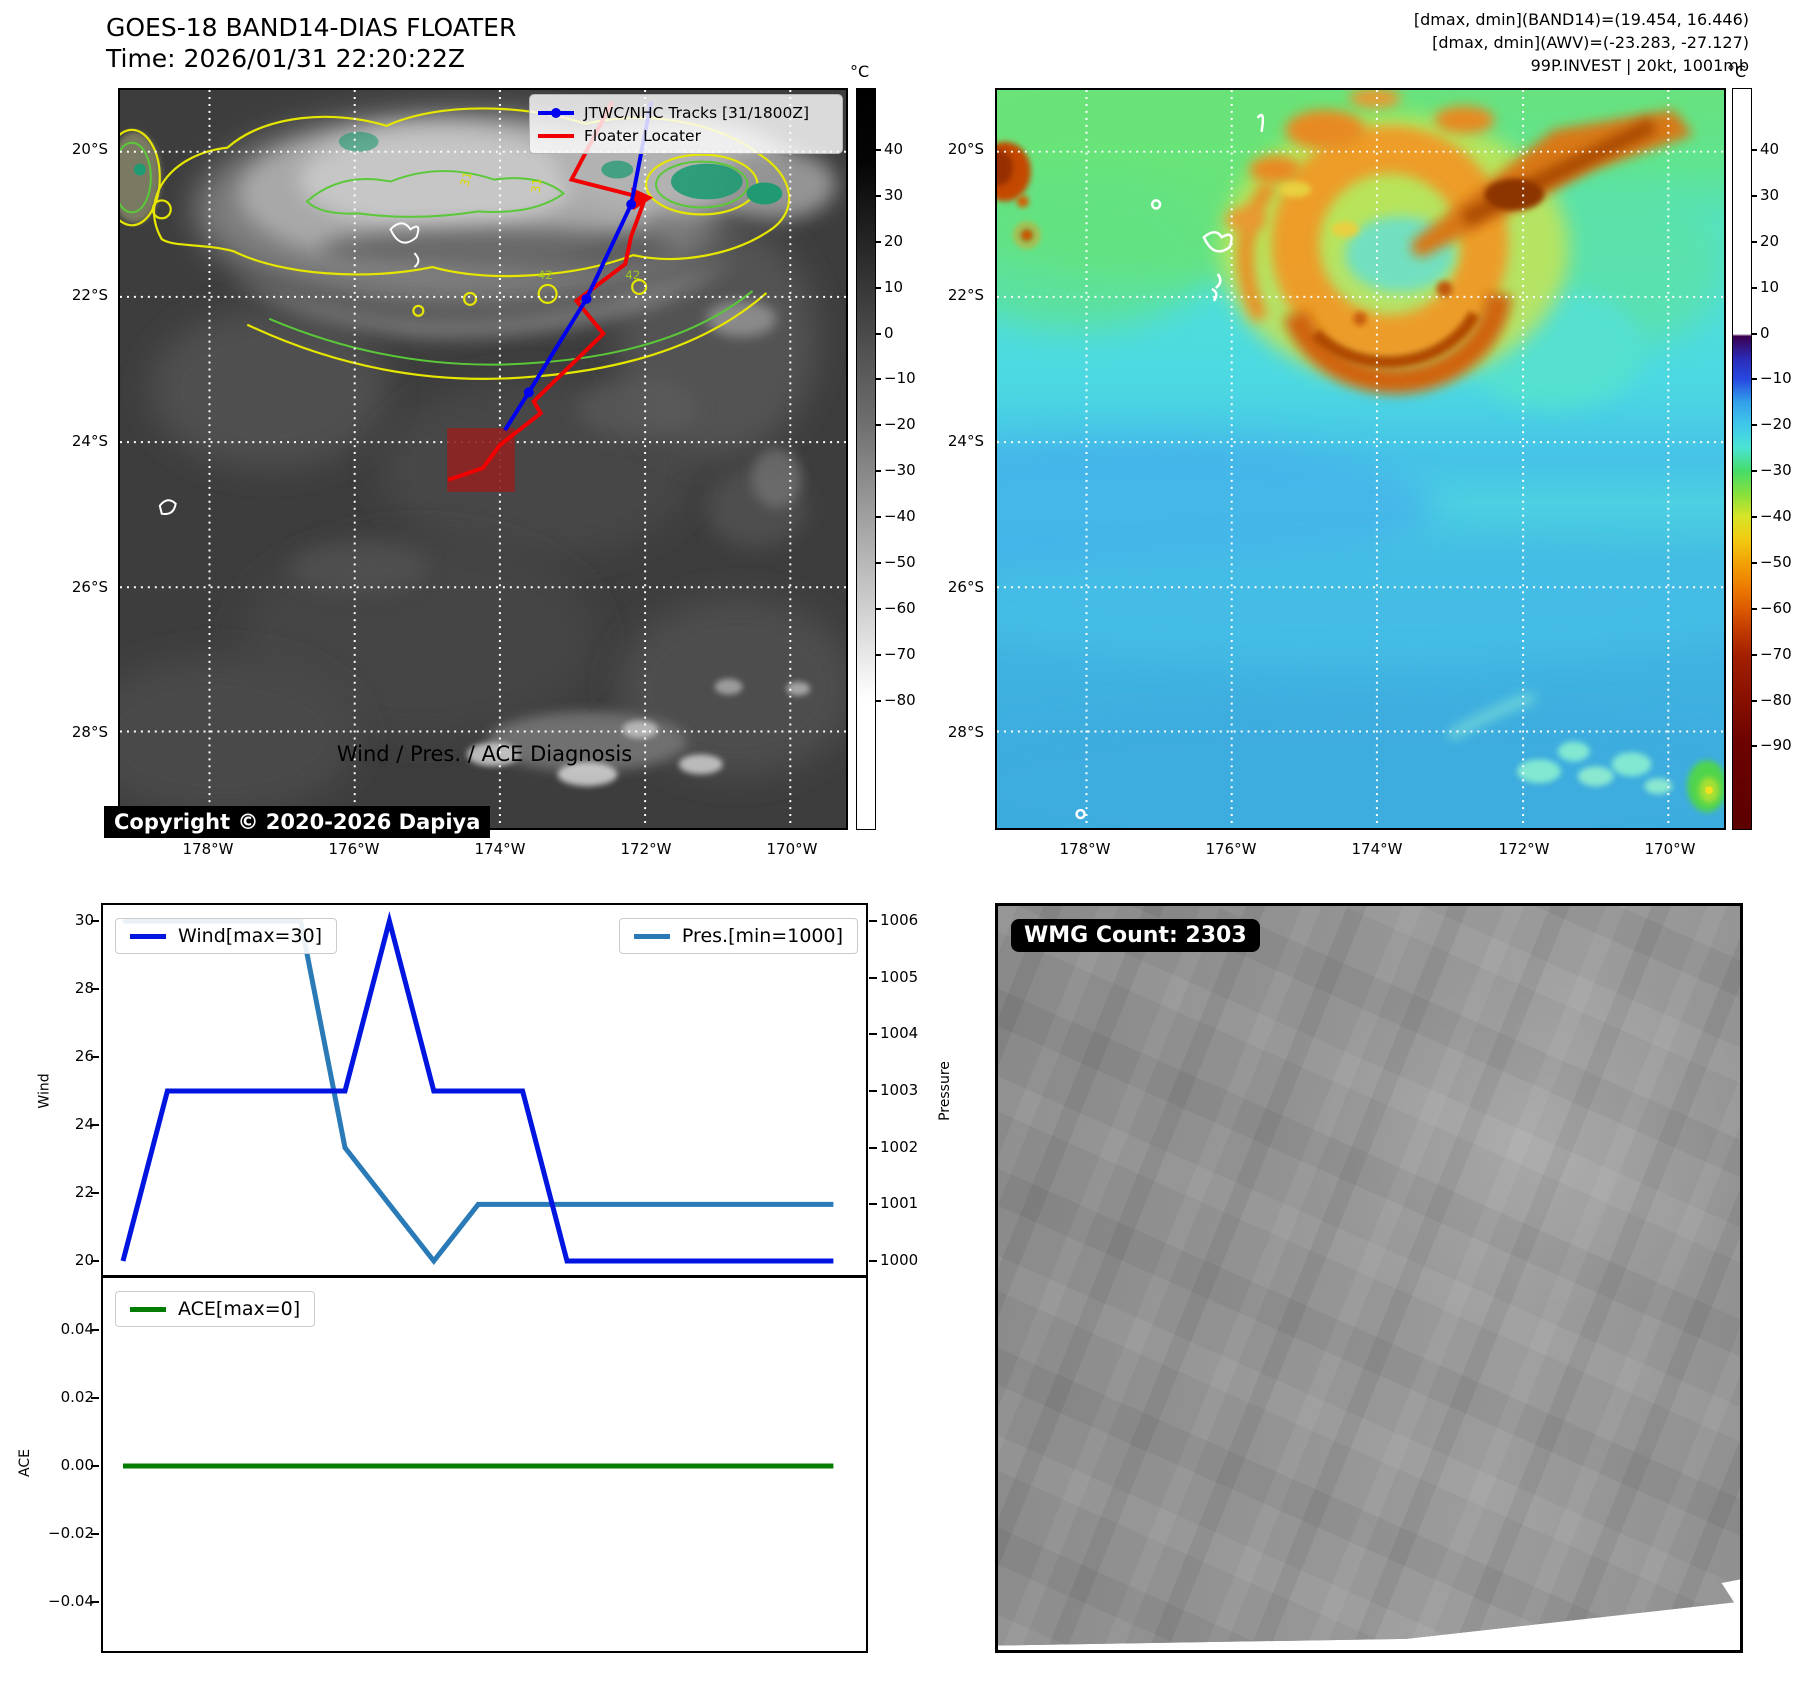 The width and height of the screenshot is (1813, 1690). Describe the element at coordinates (1776, 653) in the screenshot. I see `awv-colorbar-tick: −70` at that location.